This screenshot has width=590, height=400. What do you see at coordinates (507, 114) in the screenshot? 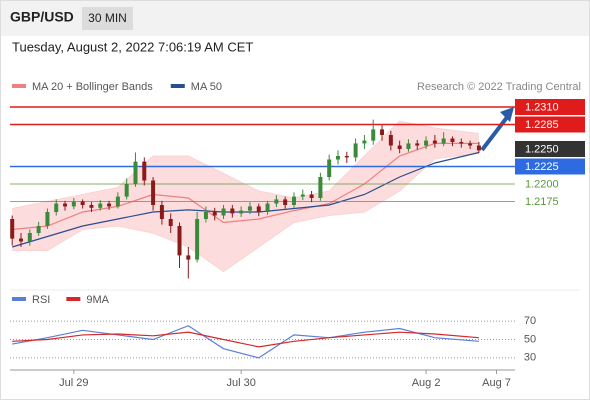
I see `arrow-head` at bounding box center [507, 114].